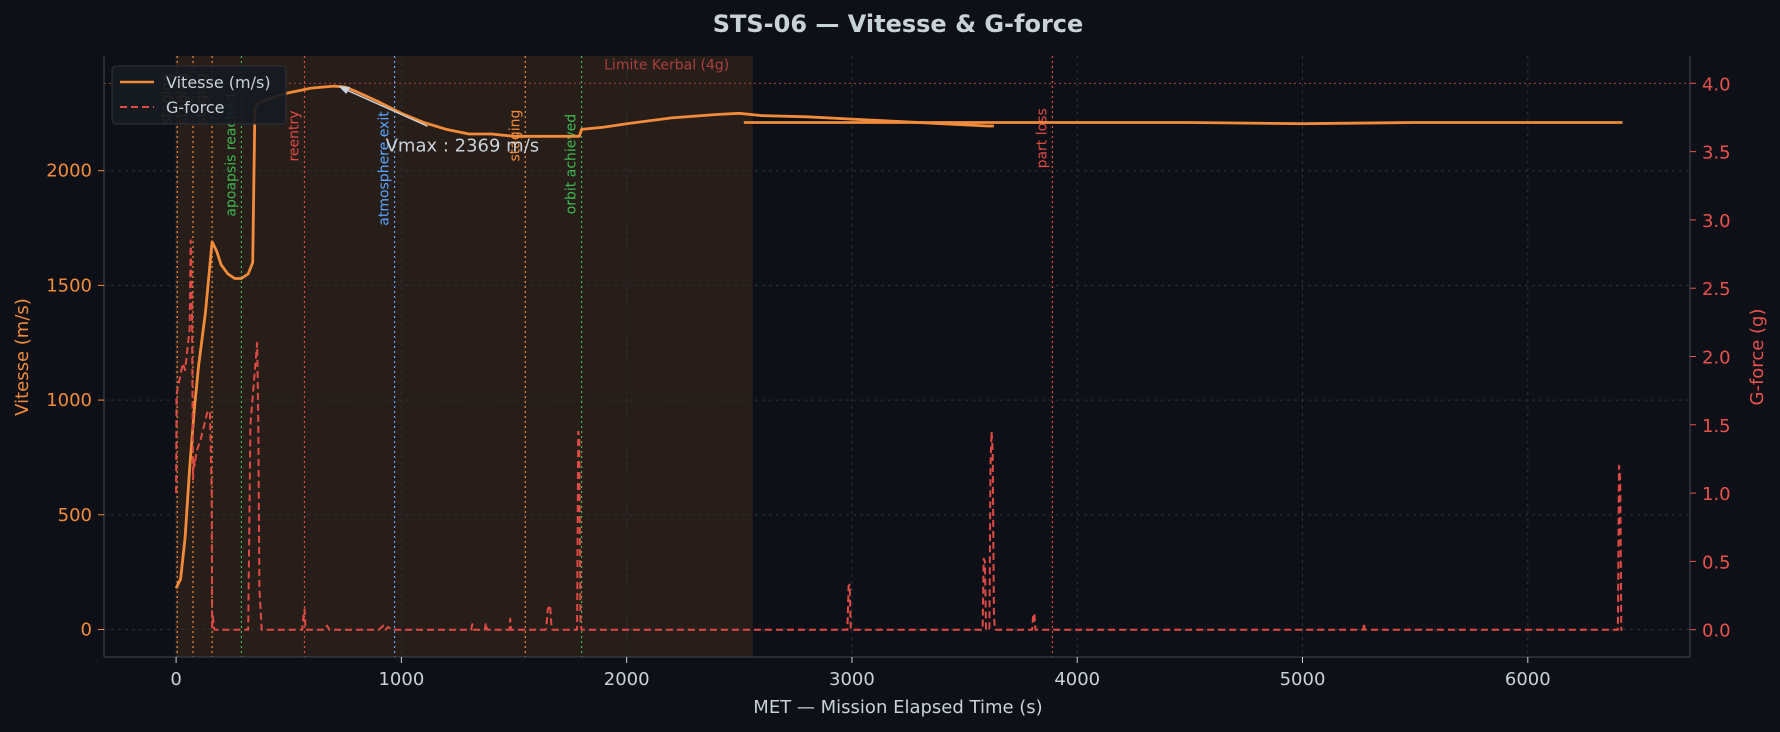  Describe the element at coordinates (1716, 358) in the screenshot. I see `y-right-tick-label: 2.0` at that location.